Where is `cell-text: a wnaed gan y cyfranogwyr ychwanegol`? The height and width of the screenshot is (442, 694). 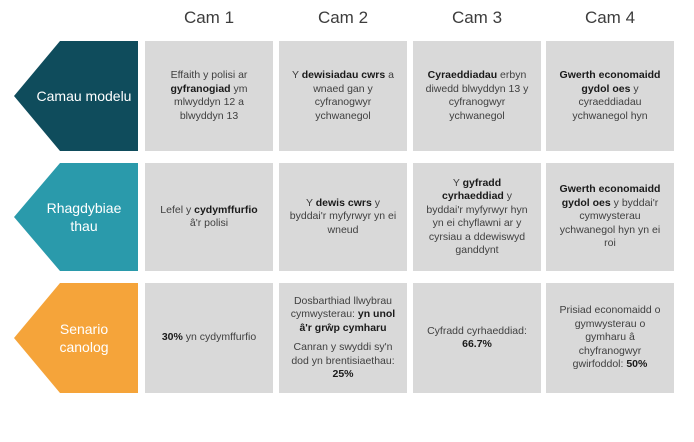 cell-text: a wnaed gan y cyfranogwyr ychwanegol is located at coordinates (353, 95).